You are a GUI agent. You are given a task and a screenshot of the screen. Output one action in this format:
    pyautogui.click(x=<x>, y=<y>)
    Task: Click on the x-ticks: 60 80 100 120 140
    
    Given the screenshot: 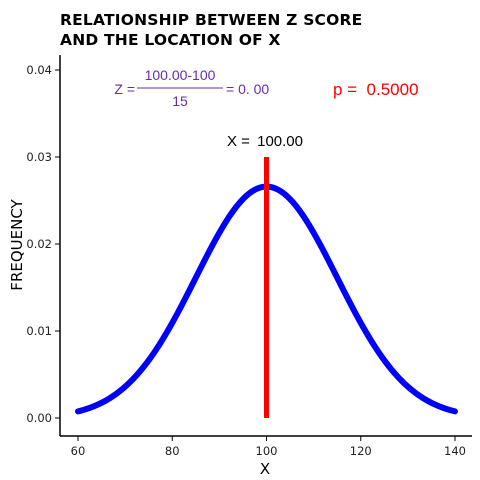 What is the action you would take?
    pyautogui.click(x=268, y=447)
    